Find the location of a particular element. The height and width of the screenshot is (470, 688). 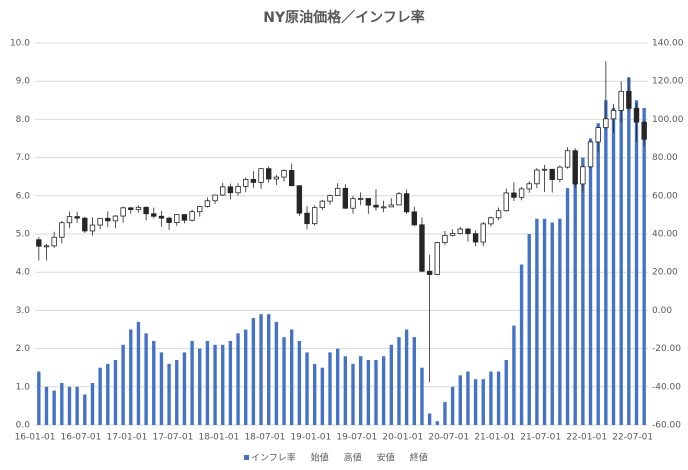

y-tick-label: 0.0 is located at coordinates (23, 426).